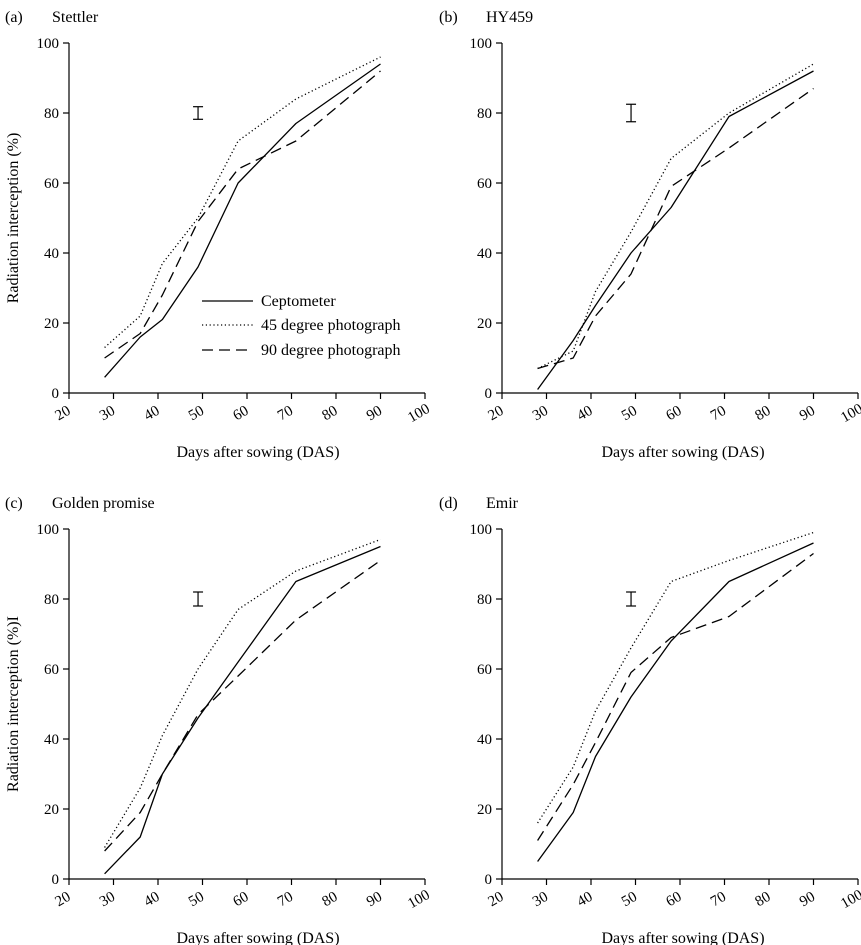 This screenshot has width=861, height=945. Describe the element at coordinates (448, 503) in the screenshot. I see `panel-label: (d)` at that location.